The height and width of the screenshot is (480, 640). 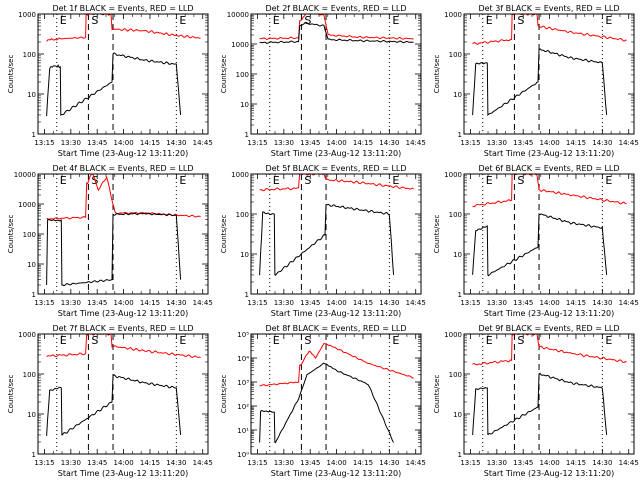 I want to click on y-tick-label: 10², so click(x=243, y=407).